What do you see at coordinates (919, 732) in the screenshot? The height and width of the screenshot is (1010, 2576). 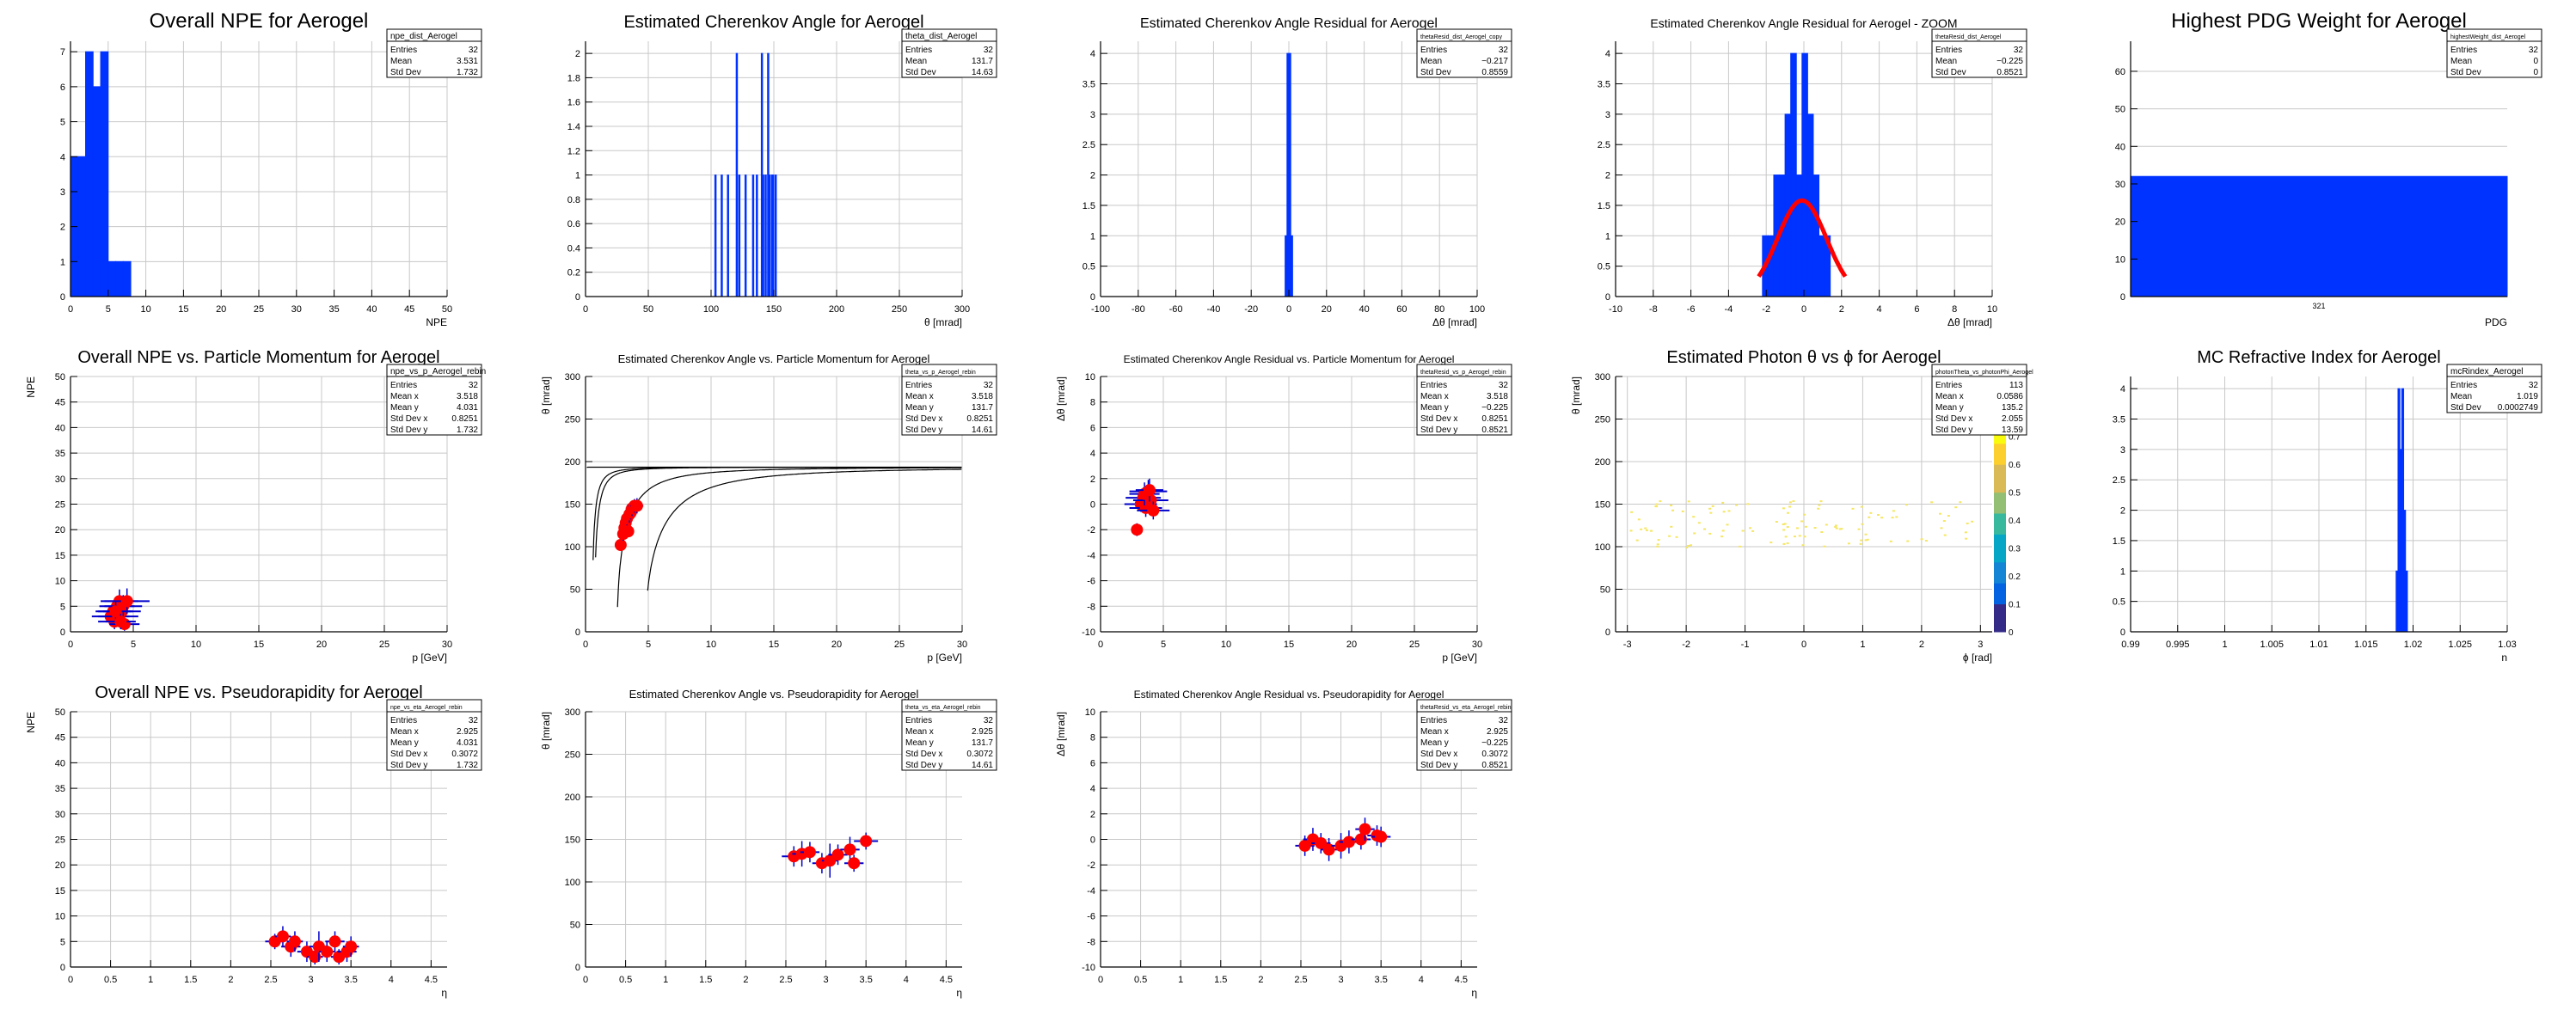 I see `stats-key: Mean x` at bounding box center [919, 732].